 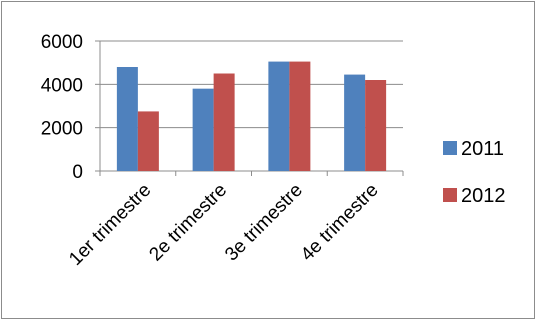 What do you see at coordinates (450, 148) in the screenshot?
I see `legend-swatch-2011` at bounding box center [450, 148].